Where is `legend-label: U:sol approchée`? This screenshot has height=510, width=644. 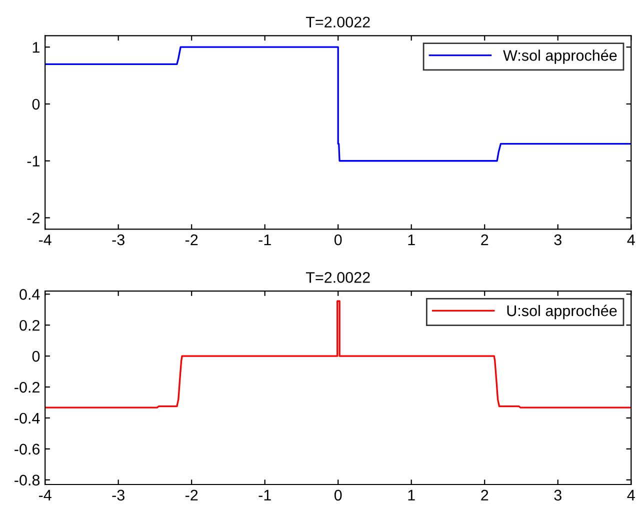 legend-label: U:sol approchée is located at coordinates (562, 312).